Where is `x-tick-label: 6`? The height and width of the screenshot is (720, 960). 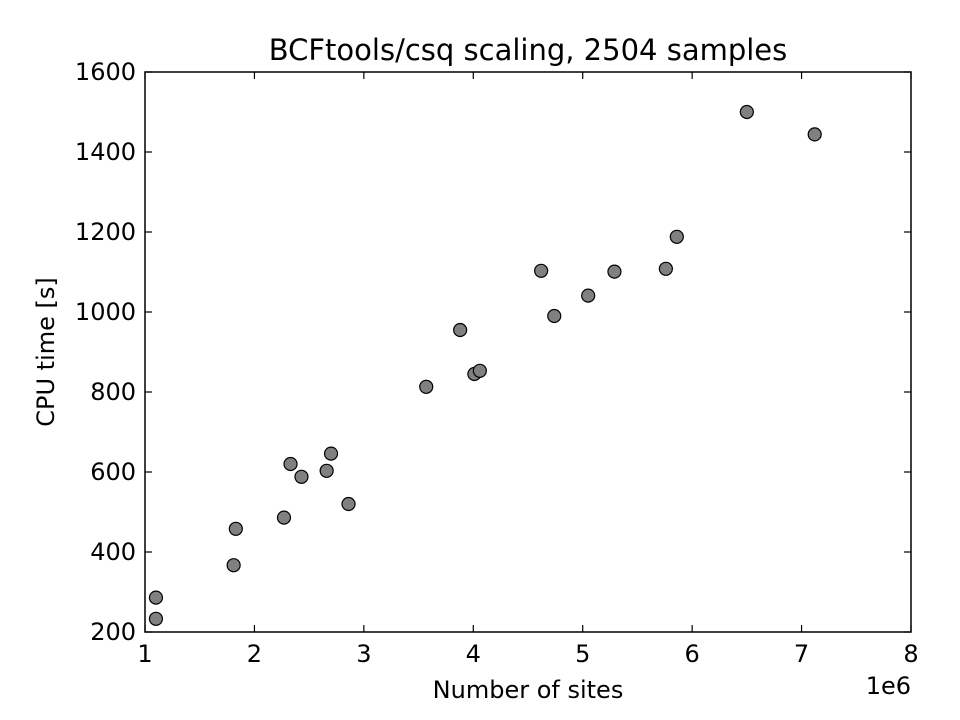 x-tick-label: 6 is located at coordinates (692, 654).